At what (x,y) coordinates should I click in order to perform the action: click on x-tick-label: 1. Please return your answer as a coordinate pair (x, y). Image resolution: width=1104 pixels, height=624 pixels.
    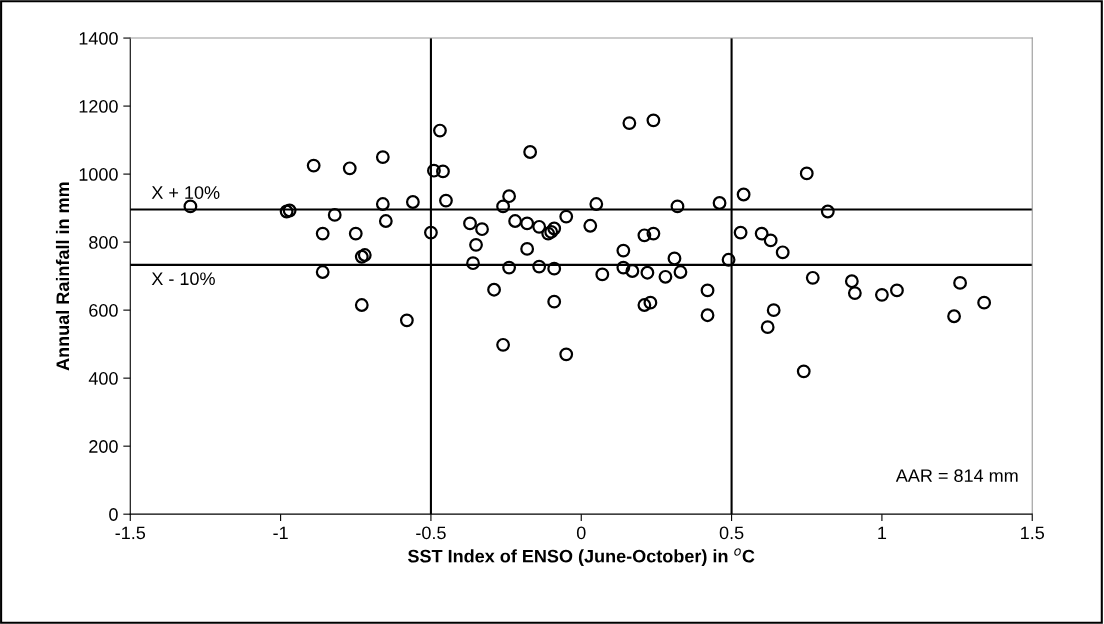
    Looking at the image, I should click on (882, 533).